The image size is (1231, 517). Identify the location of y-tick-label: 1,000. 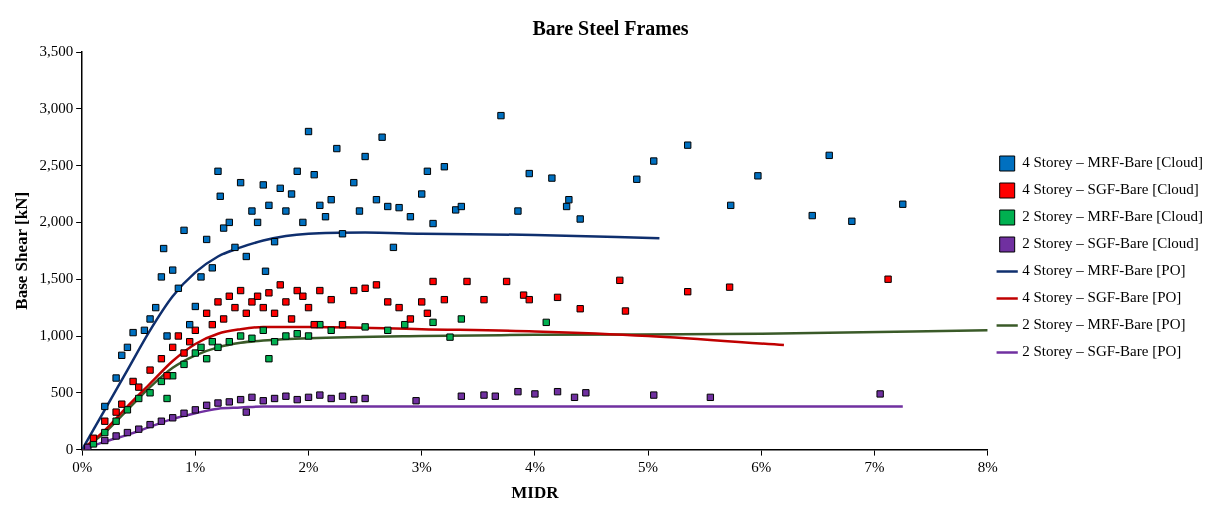
(56, 334).